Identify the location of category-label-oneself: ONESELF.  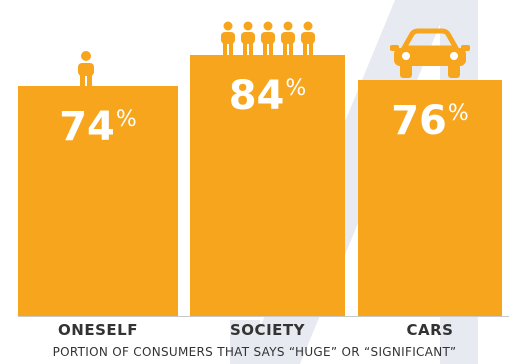
(98, 330).